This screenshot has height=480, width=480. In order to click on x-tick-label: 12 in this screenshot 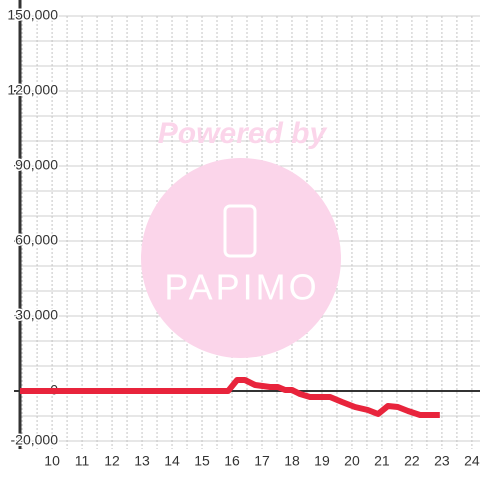, I will do `click(112, 461)`.